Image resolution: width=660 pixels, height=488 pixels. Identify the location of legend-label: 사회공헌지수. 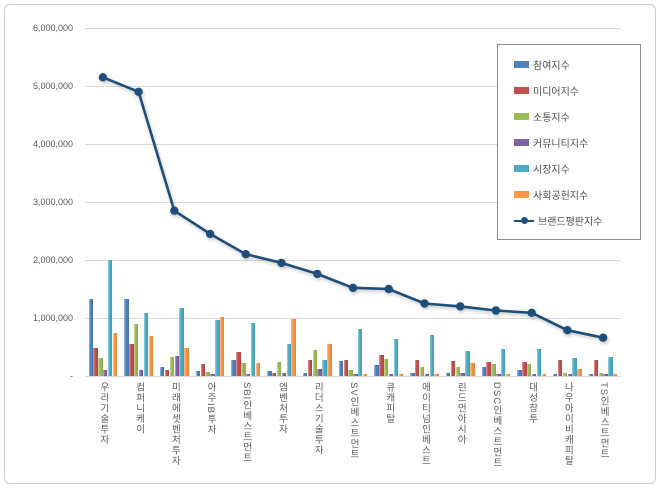
(561, 196).